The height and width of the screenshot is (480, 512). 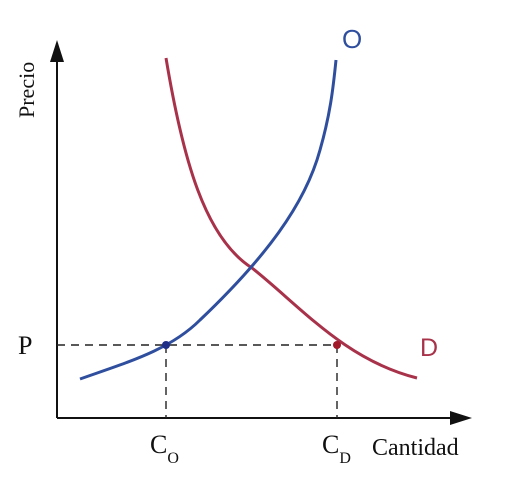 What do you see at coordinates (337, 345) in the screenshot?
I see `demand-point` at bounding box center [337, 345].